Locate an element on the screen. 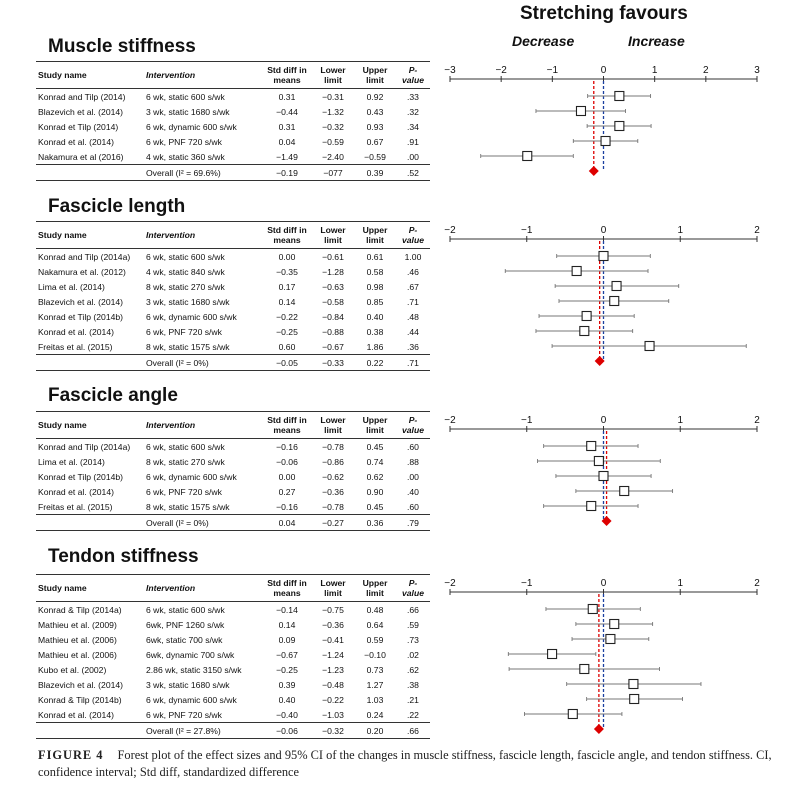 Image resolution: width=800 pixels, height=794 pixels. overall-row: Overall (I² = 0%) 0.04 −0.27 0.36.79 is located at coordinates (233, 522).